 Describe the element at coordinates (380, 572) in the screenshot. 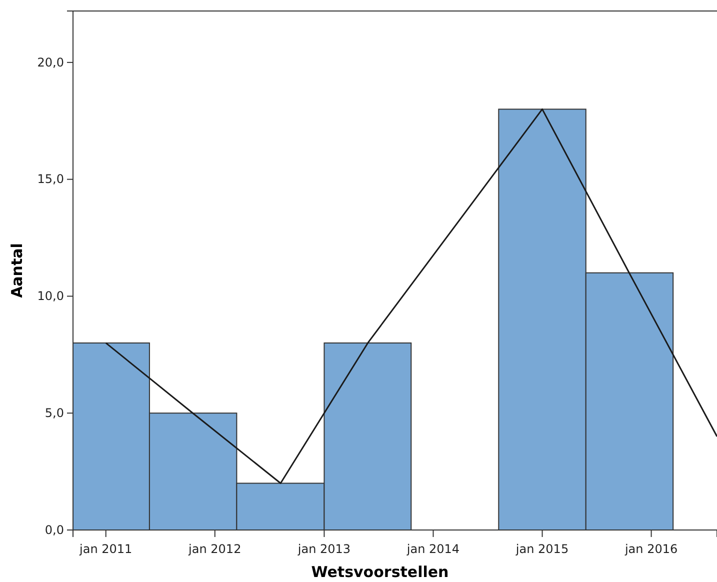

I see `x-axis-title: Wetsvoorstellen` at that location.